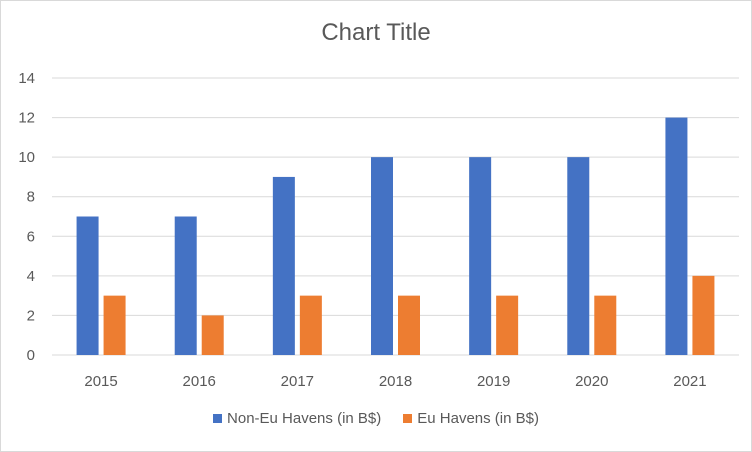 This screenshot has width=752, height=452. I want to click on bar-non-eu-2018, so click(382, 256).